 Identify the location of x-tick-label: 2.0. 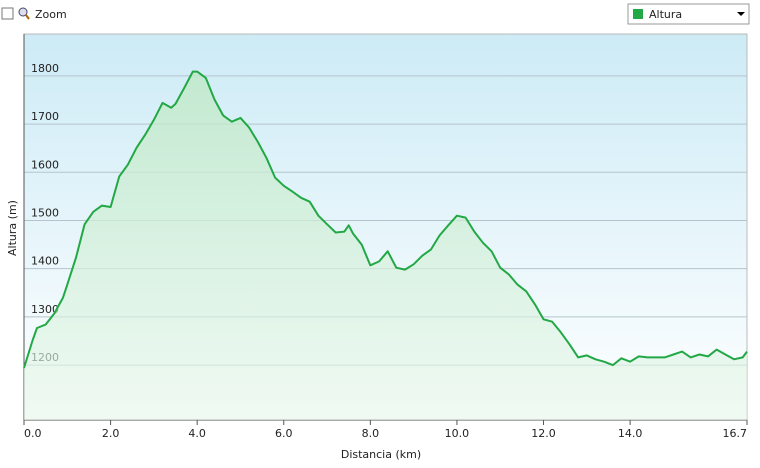
(111, 433).